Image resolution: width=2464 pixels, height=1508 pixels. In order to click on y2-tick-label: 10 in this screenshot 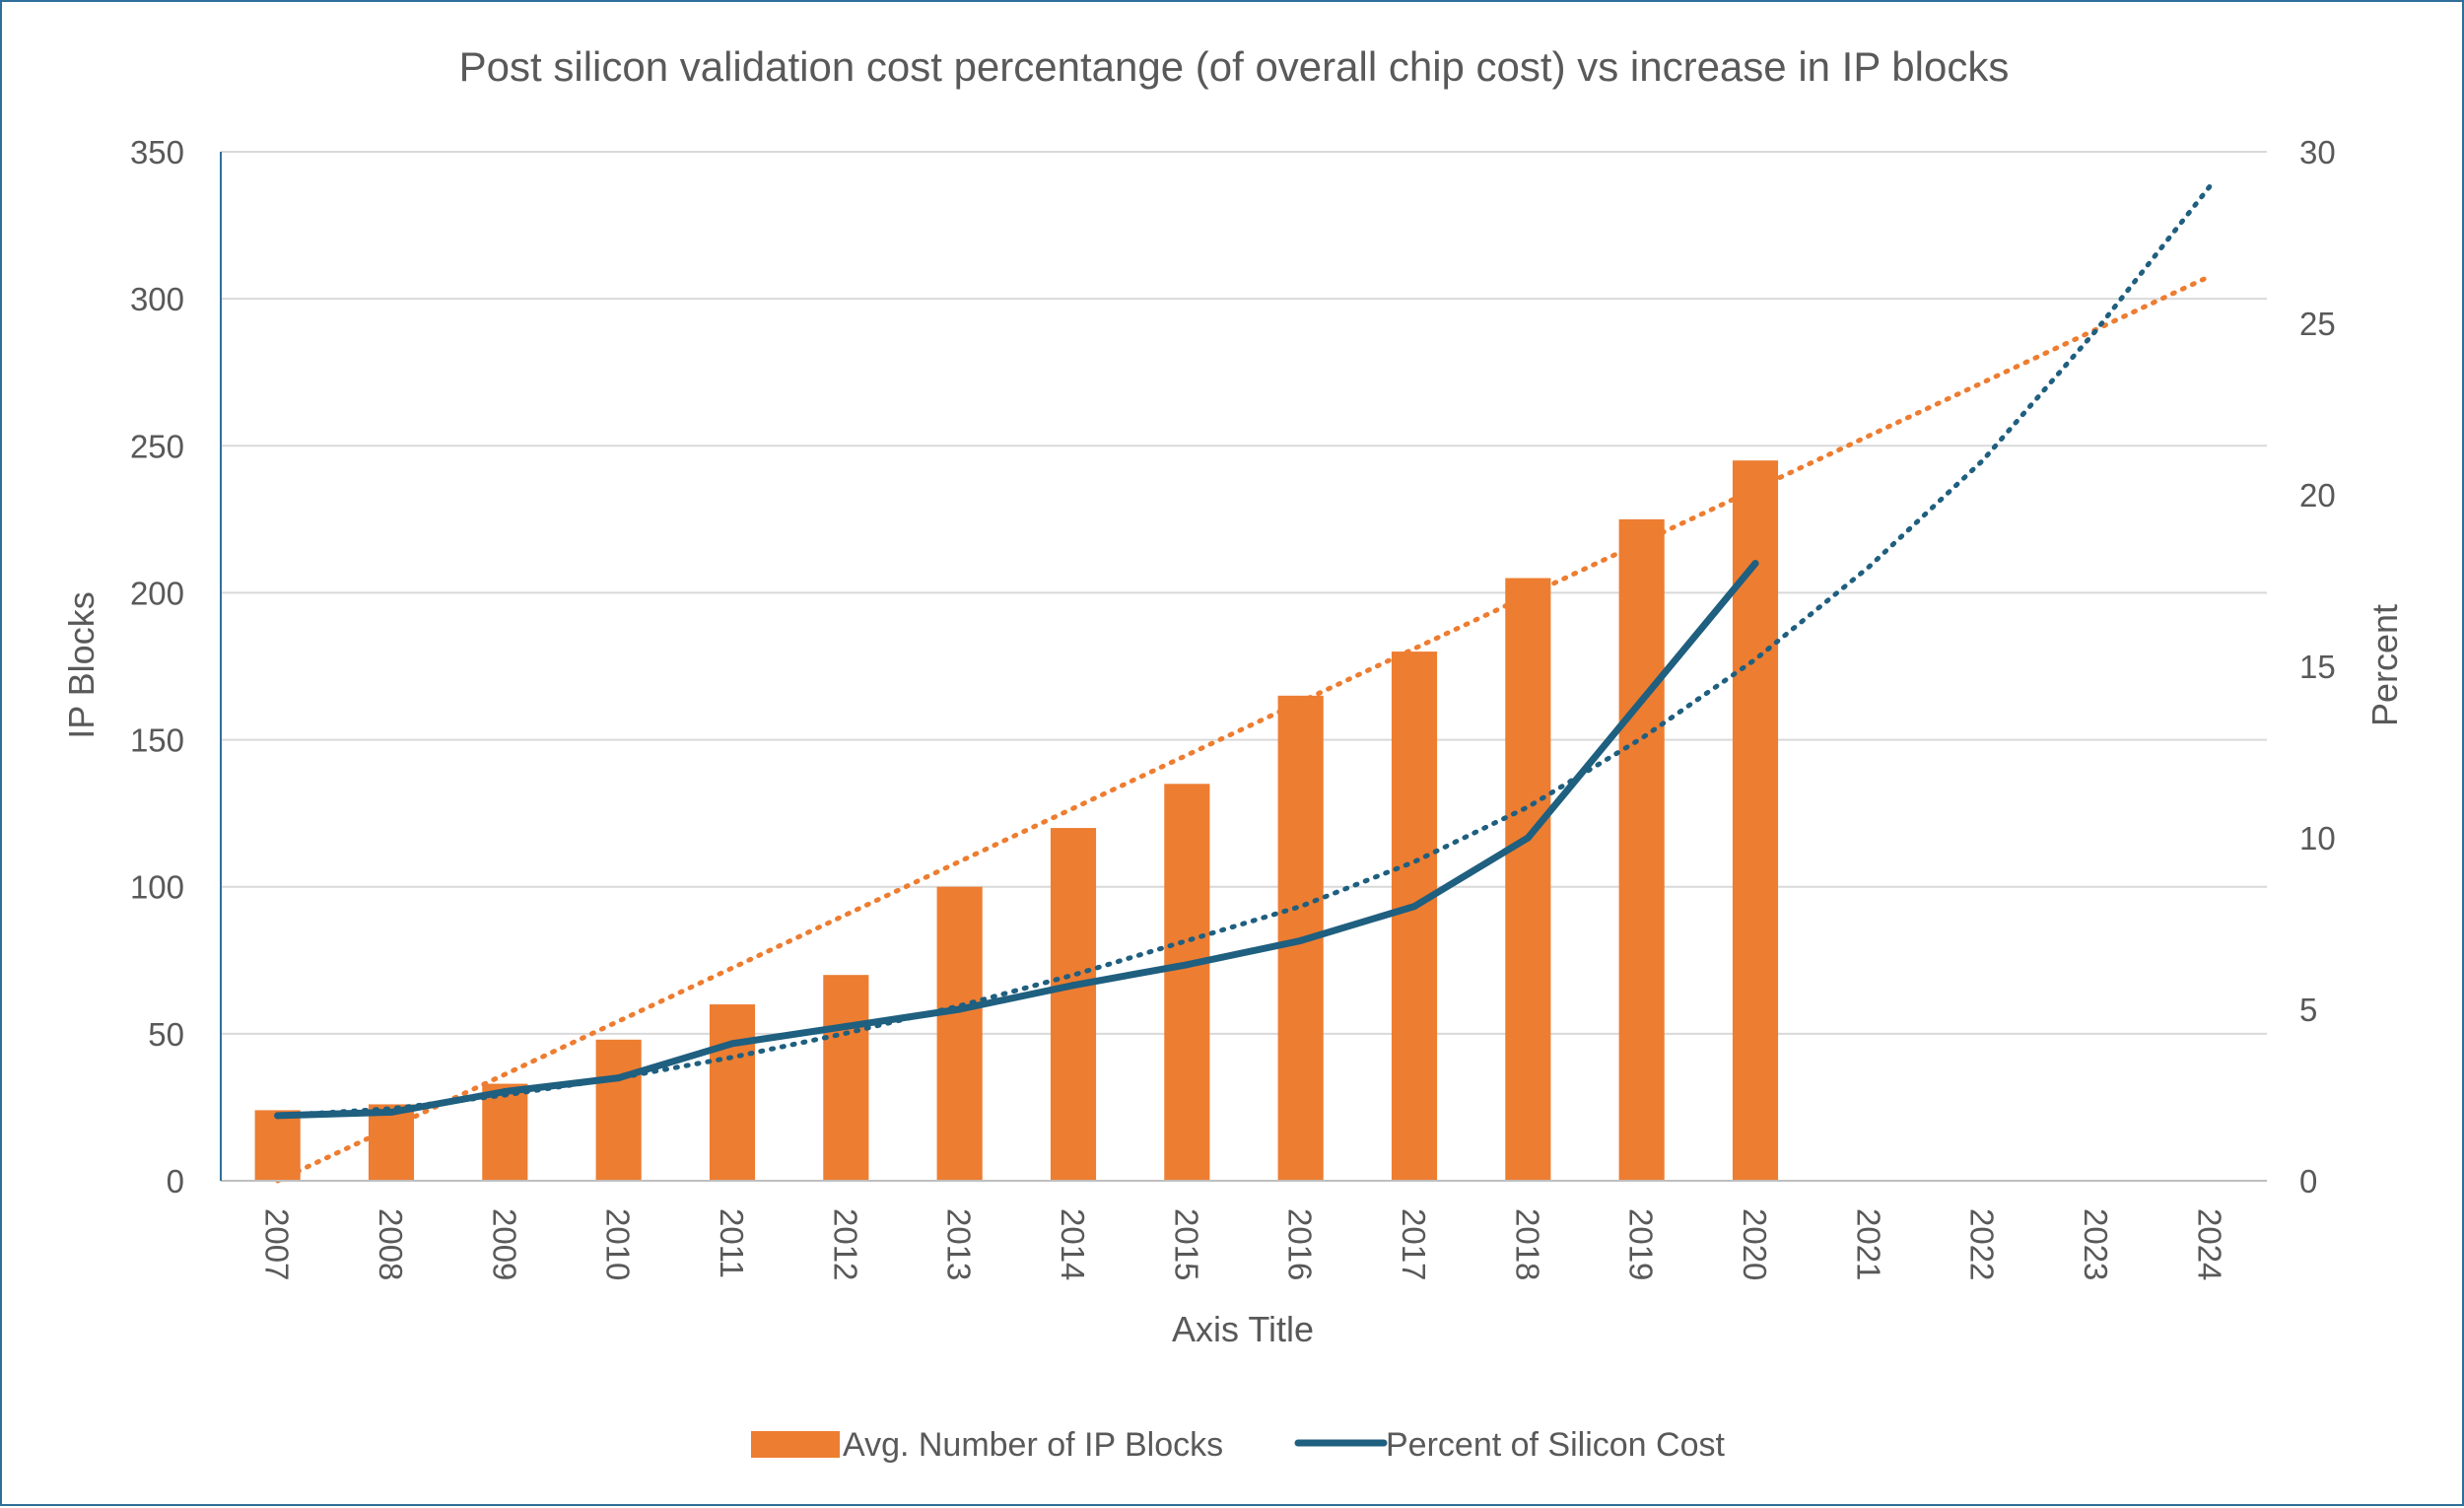, I will do `click(2317, 838)`.